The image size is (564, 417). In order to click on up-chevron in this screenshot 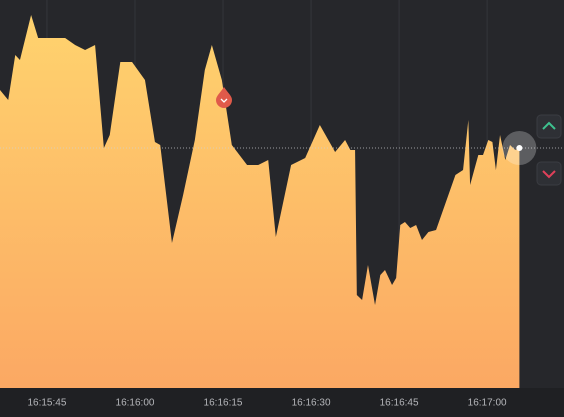, I will do `click(549, 125)`.